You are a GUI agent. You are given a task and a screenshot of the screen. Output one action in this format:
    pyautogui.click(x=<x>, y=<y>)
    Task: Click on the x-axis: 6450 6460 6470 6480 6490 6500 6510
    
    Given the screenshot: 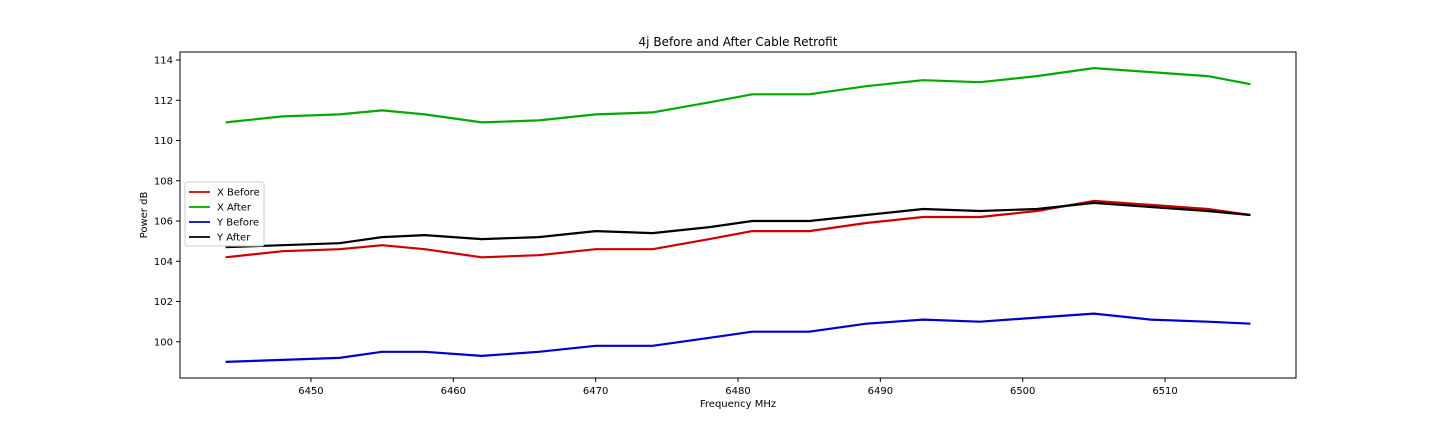 What is the action you would take?
    pyautogui.click(x=738, y=387)
    